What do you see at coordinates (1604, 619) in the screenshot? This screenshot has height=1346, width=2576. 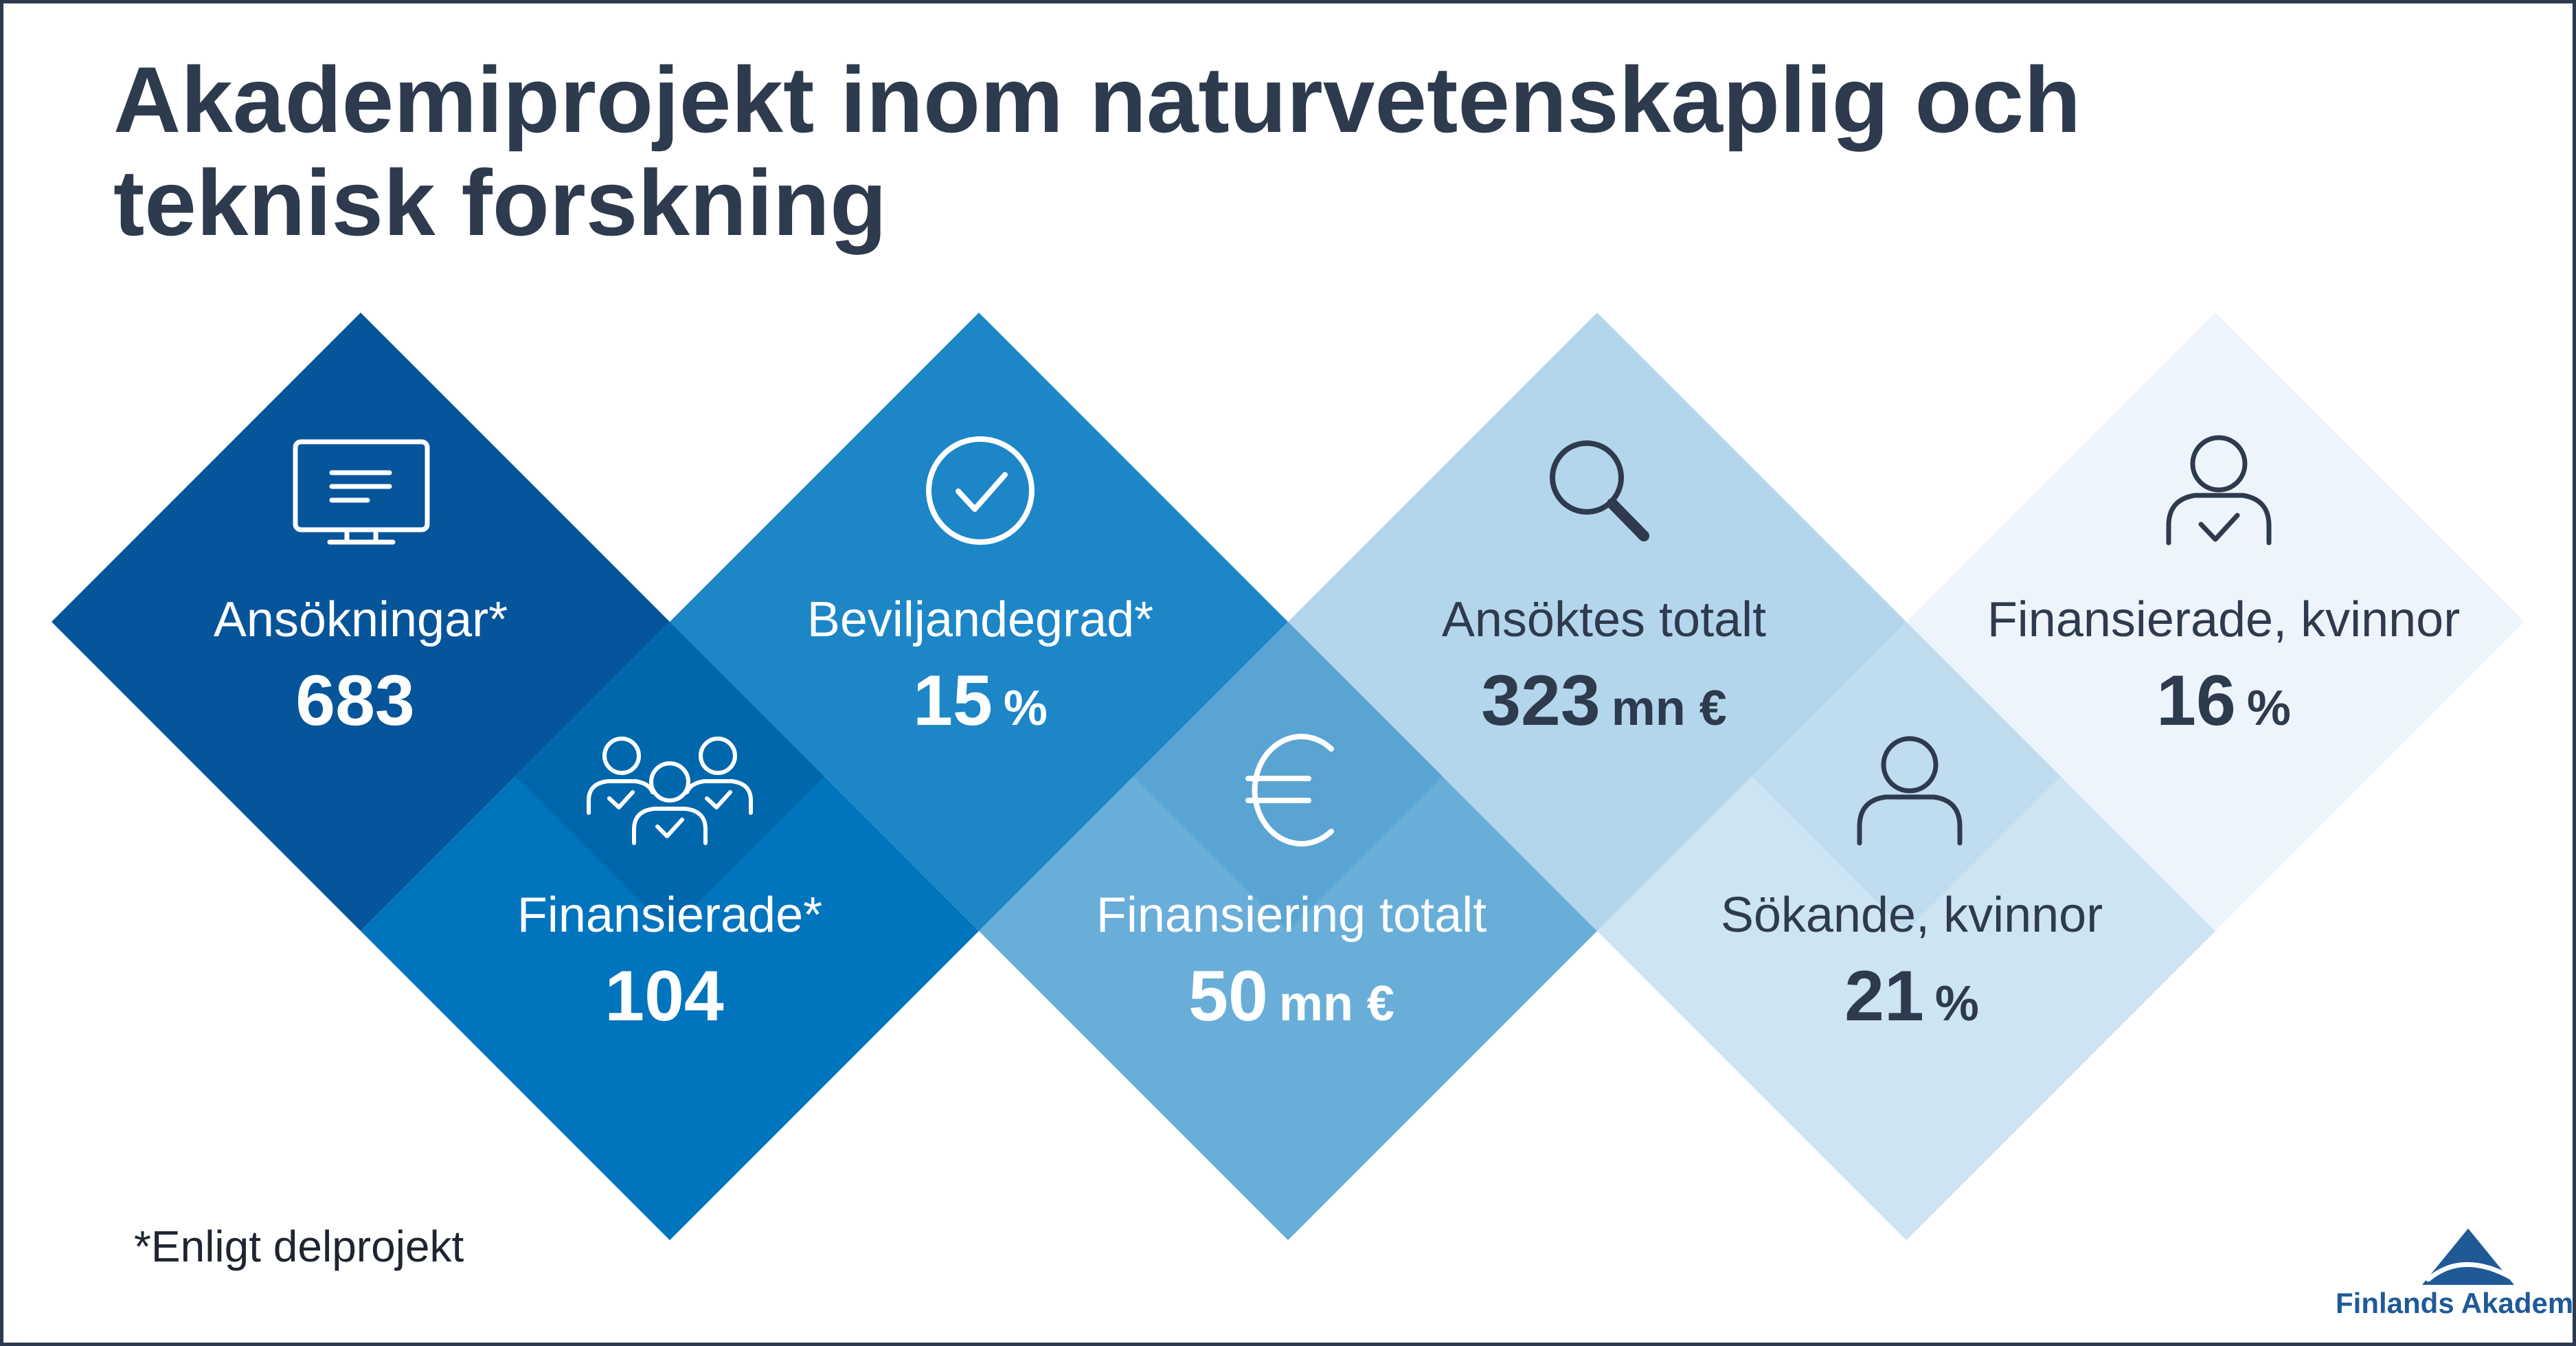 I see `applied-total-label: Ansöktes totalt` at bounding box center [1604, 619].